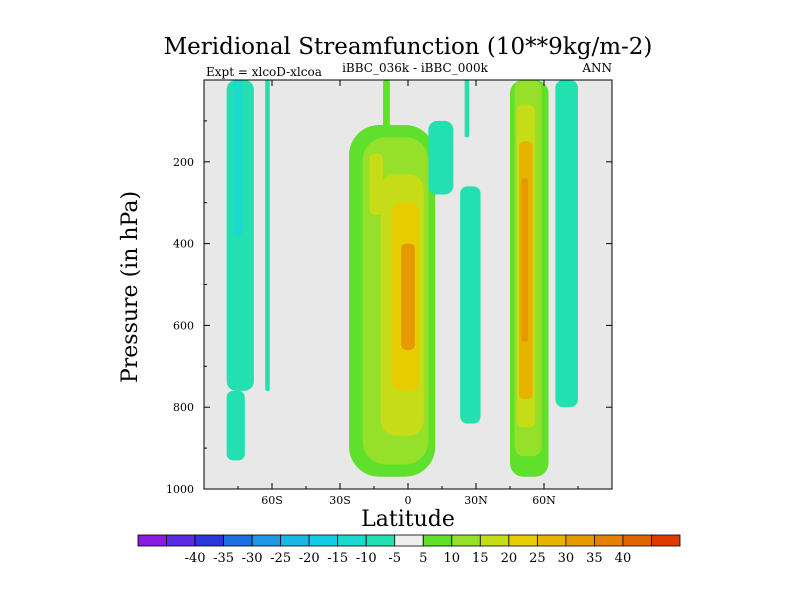 Image resolution: width=800 pixels, height=600 pixels. I want to click on y-tick-label: 600, so click(183, 325).